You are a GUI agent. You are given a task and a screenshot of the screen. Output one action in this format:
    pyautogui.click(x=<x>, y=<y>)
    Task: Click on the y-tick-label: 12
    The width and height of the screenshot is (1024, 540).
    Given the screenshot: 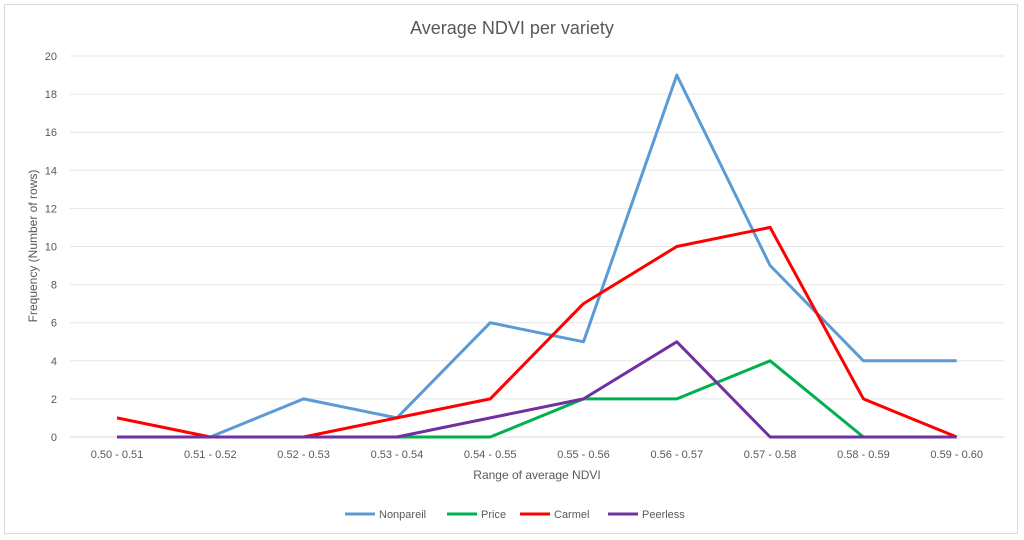 What is the action you would take?
    pyautogui.click(x=51, y=209)
    